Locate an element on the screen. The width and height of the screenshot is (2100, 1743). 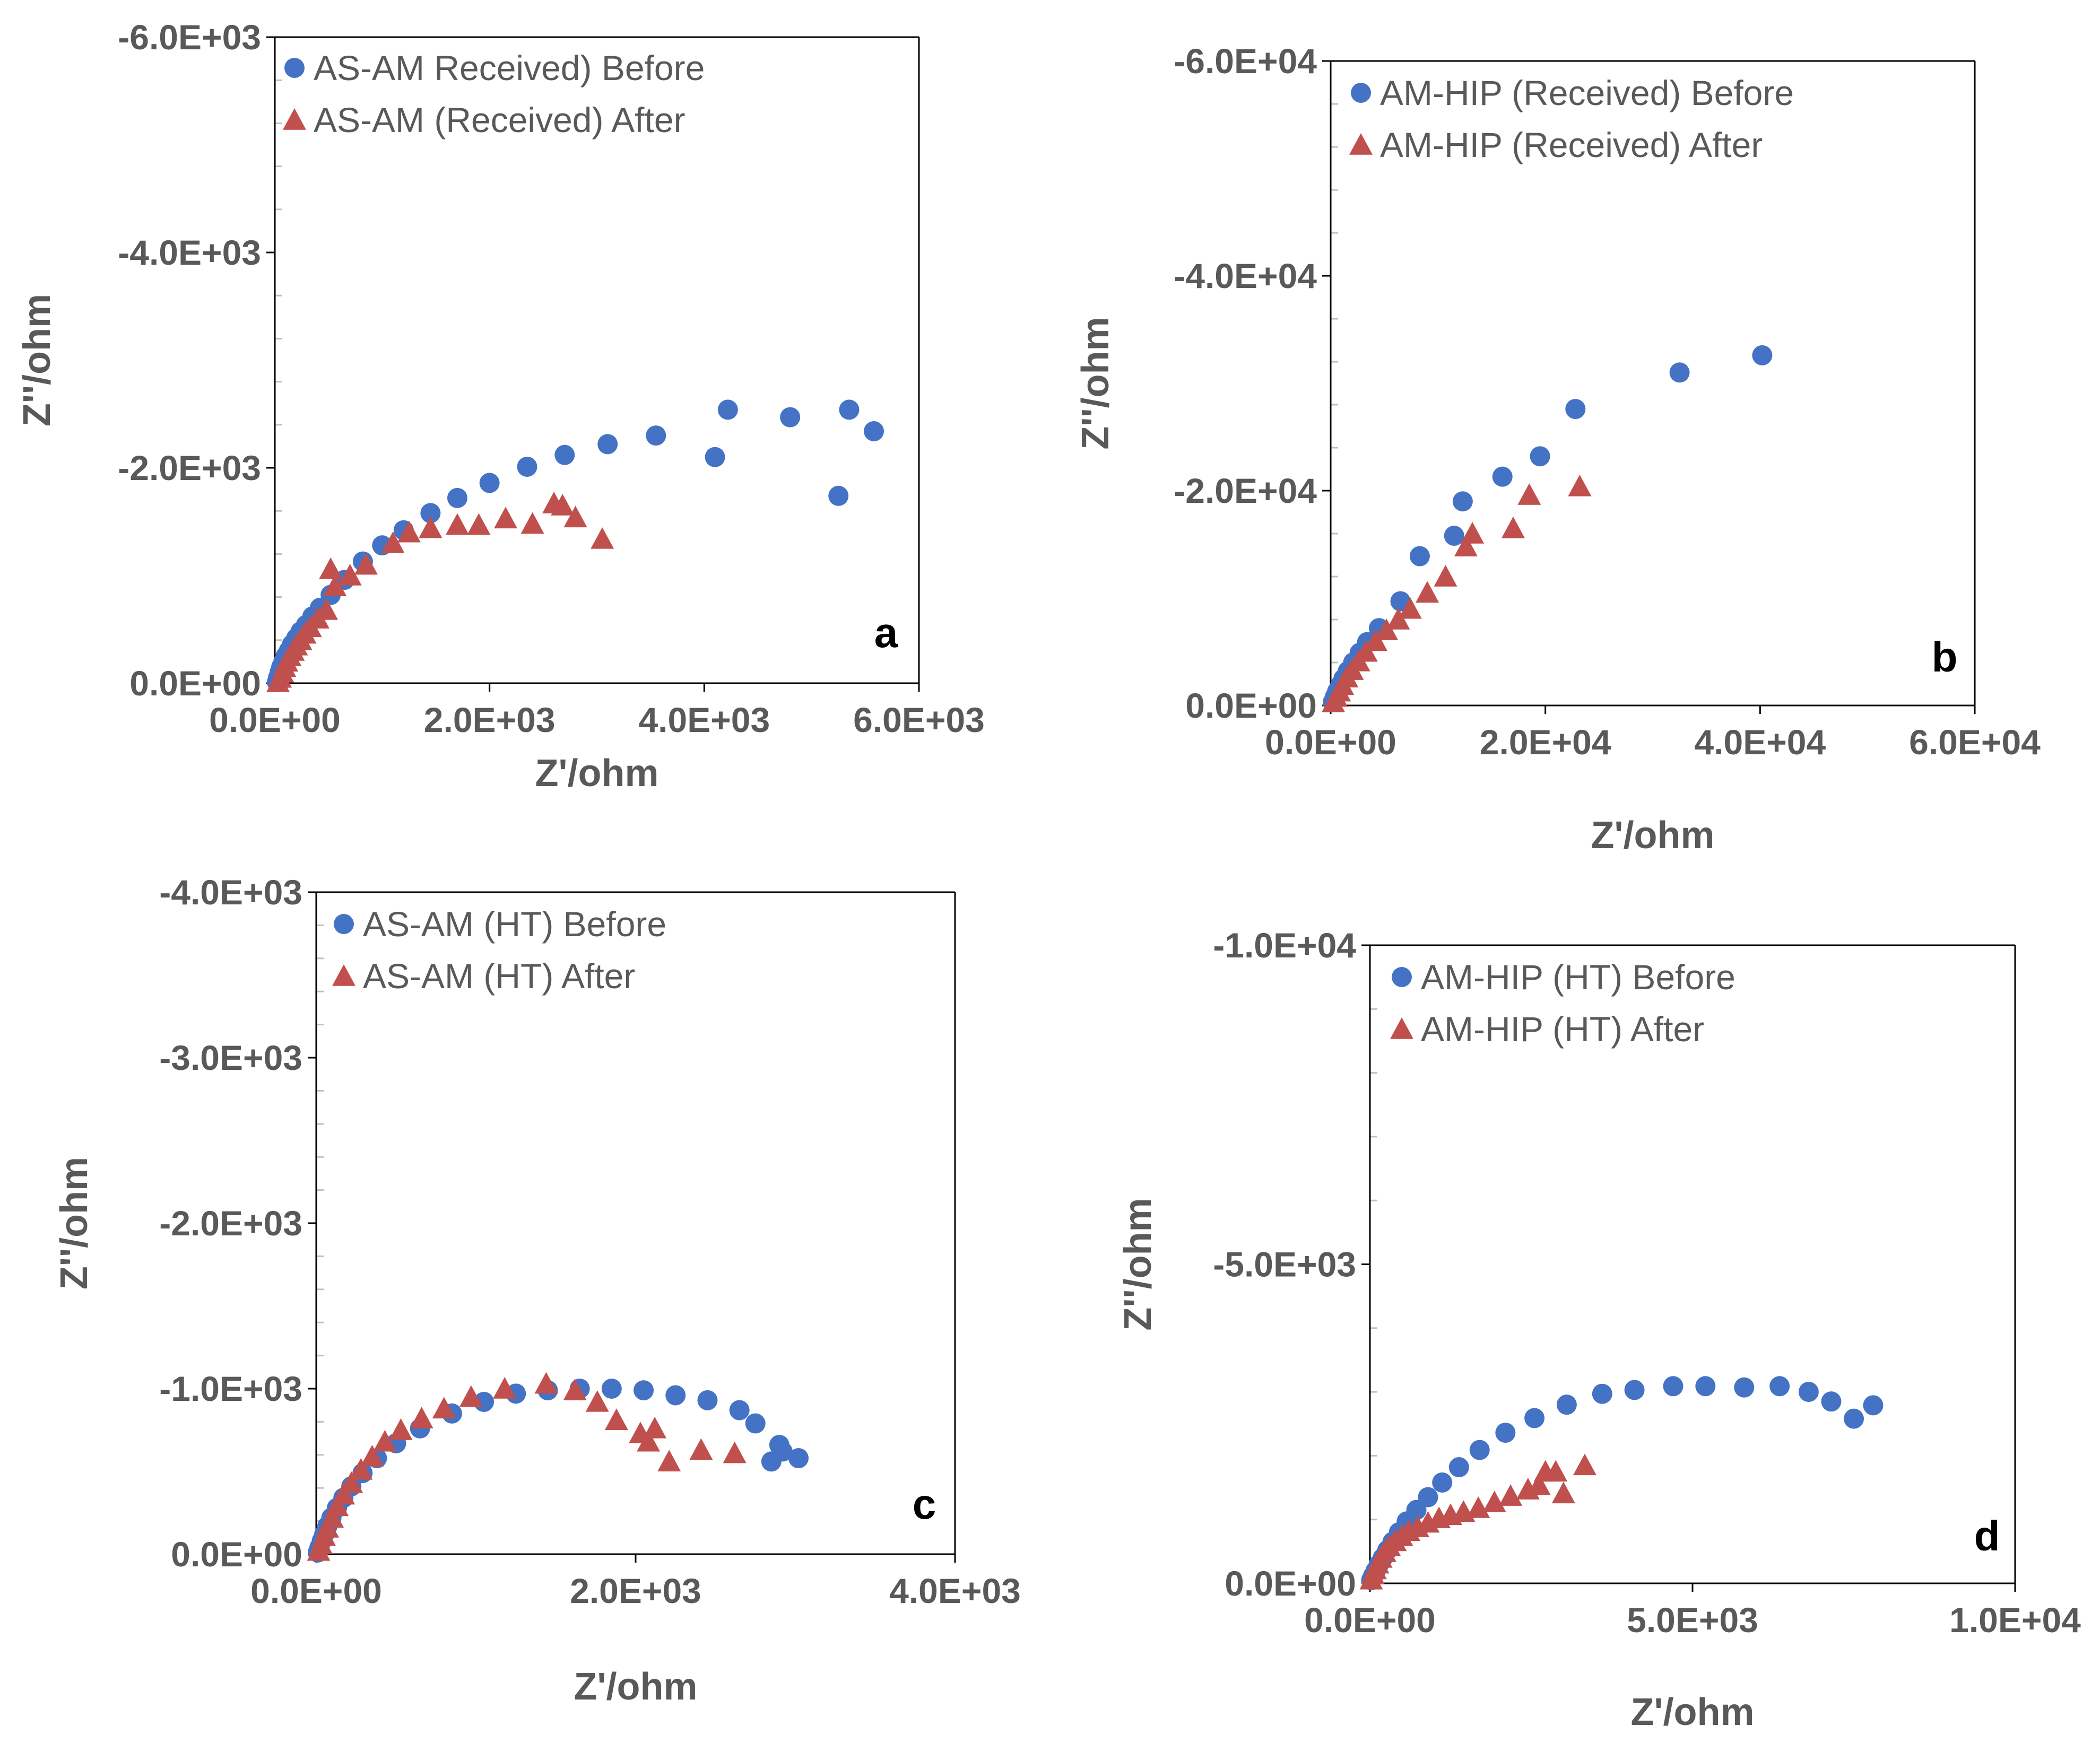
x-tick-label: 6.0E+03 is located at coordinates (919, 719).